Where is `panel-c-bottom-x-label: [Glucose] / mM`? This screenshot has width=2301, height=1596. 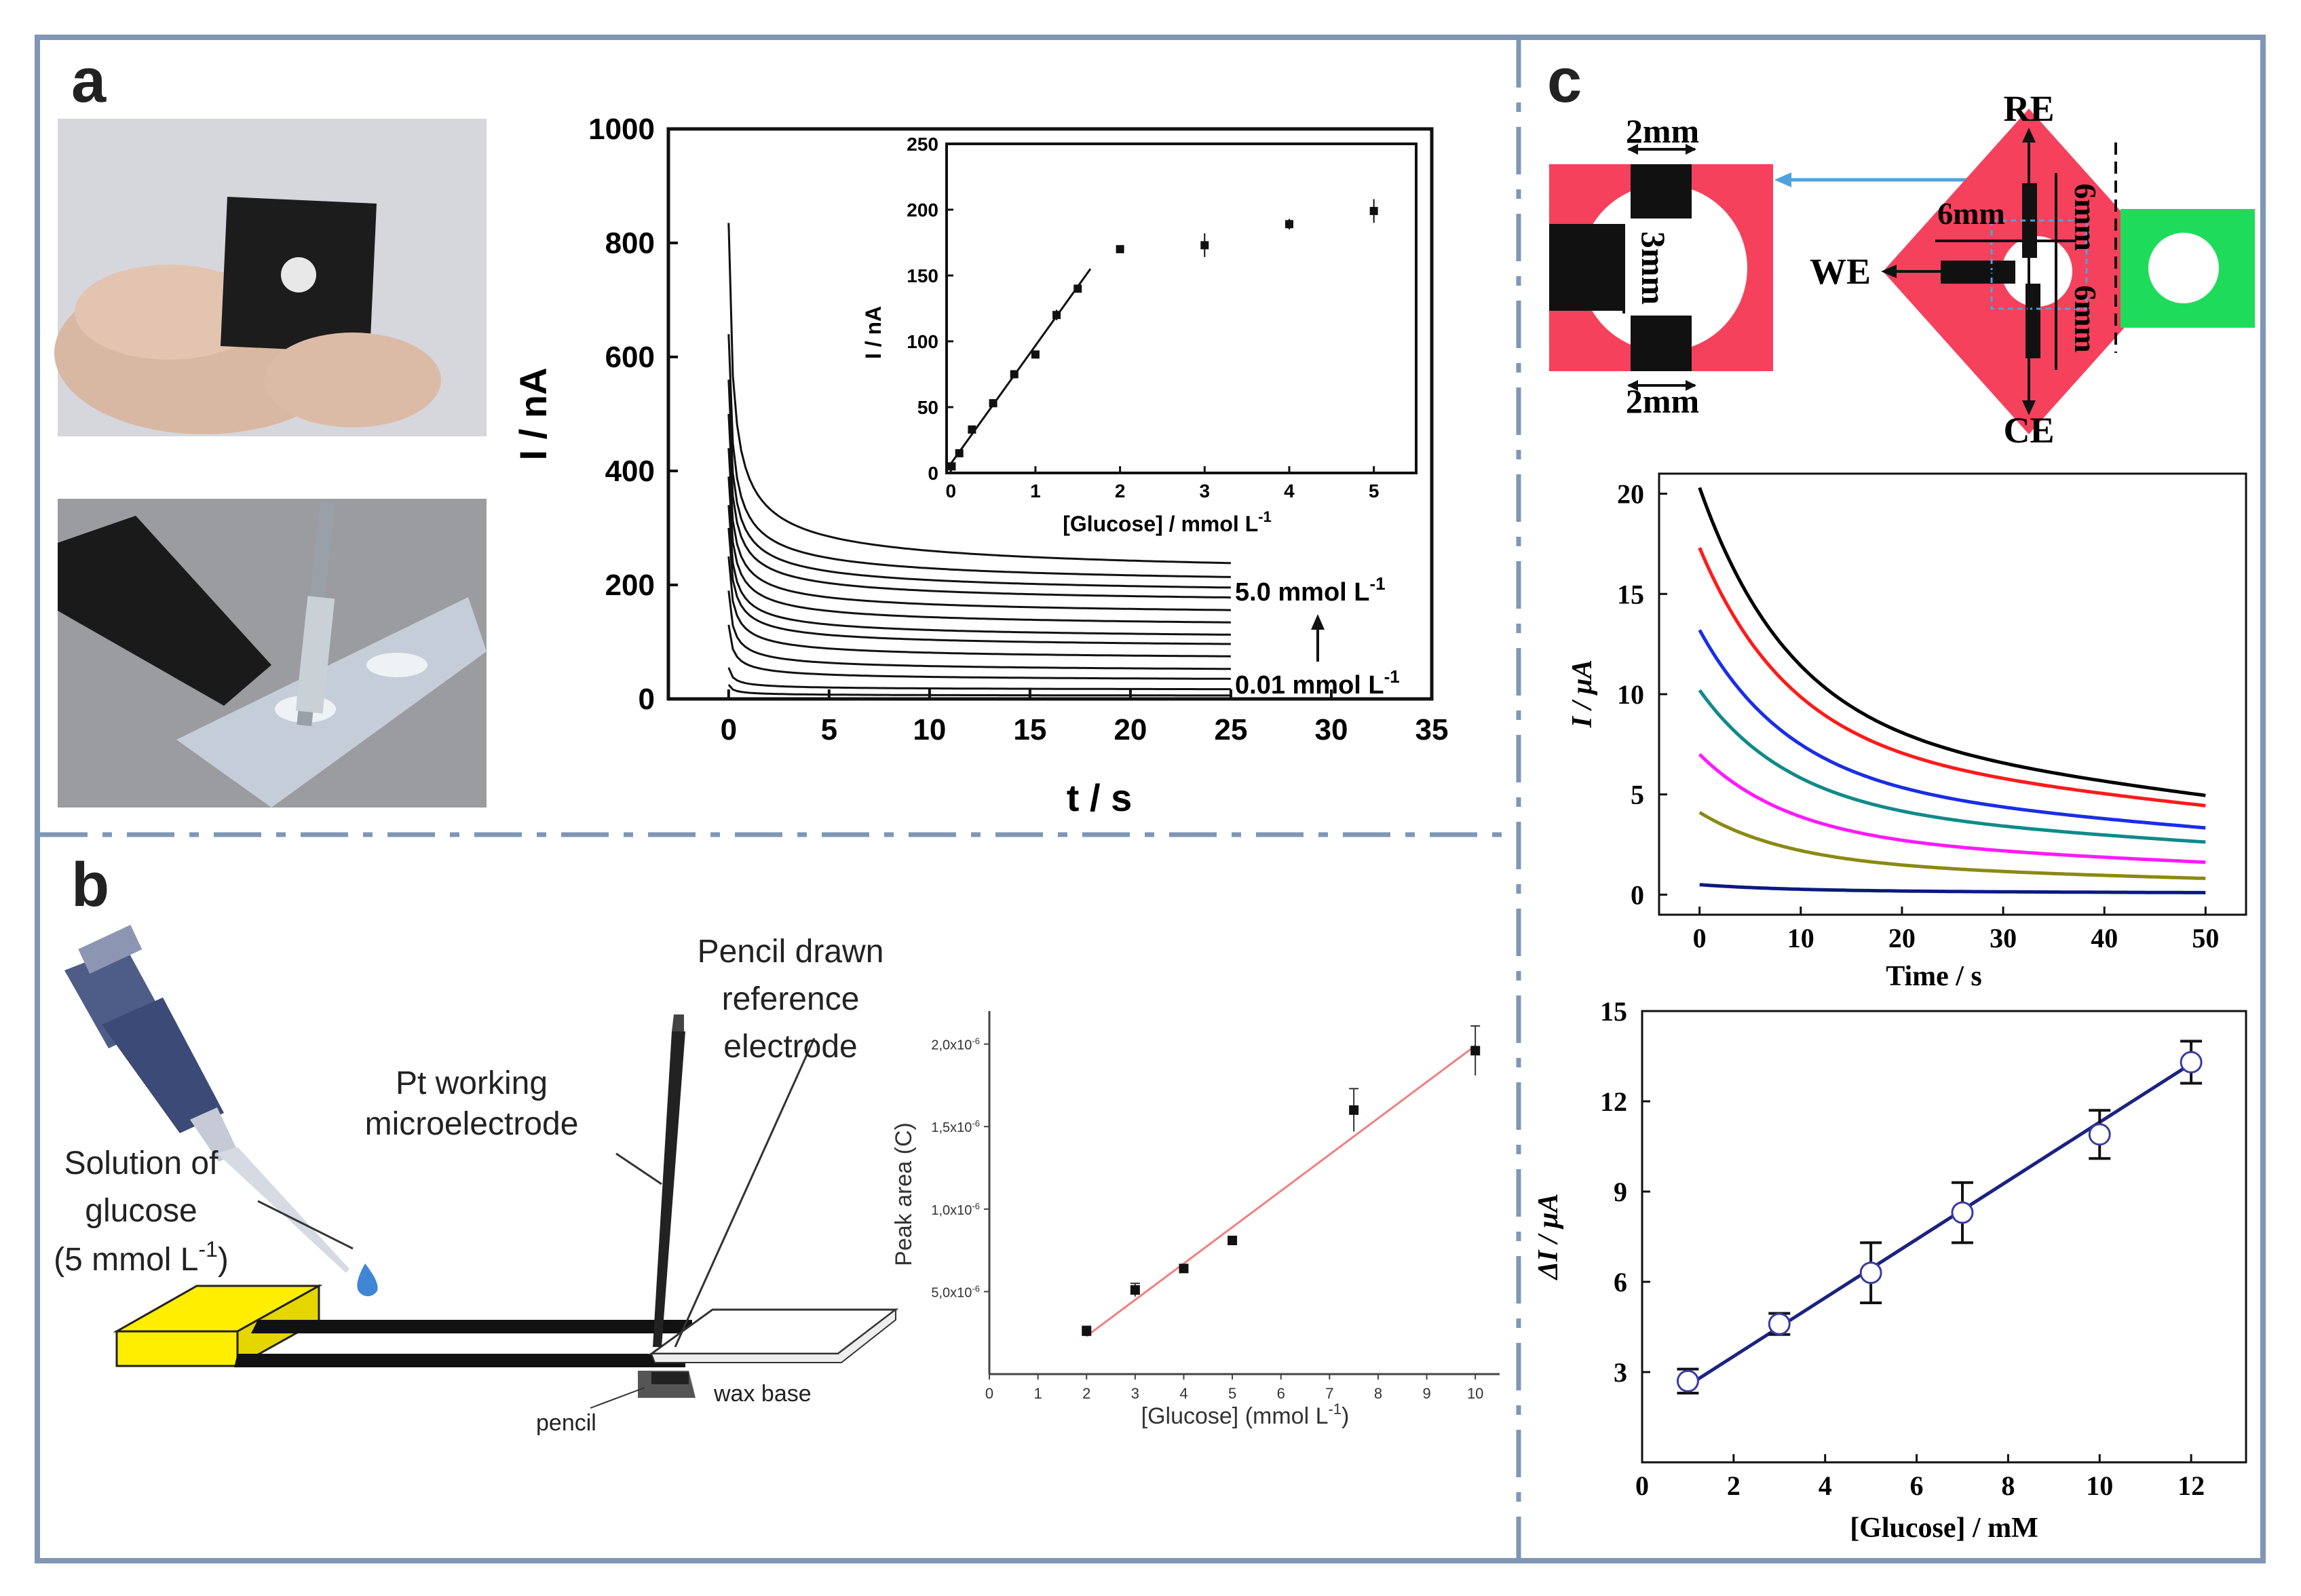 panel-c-bottom-x-label: [Glucose] / mM is located at coordinates (1944, 1529).